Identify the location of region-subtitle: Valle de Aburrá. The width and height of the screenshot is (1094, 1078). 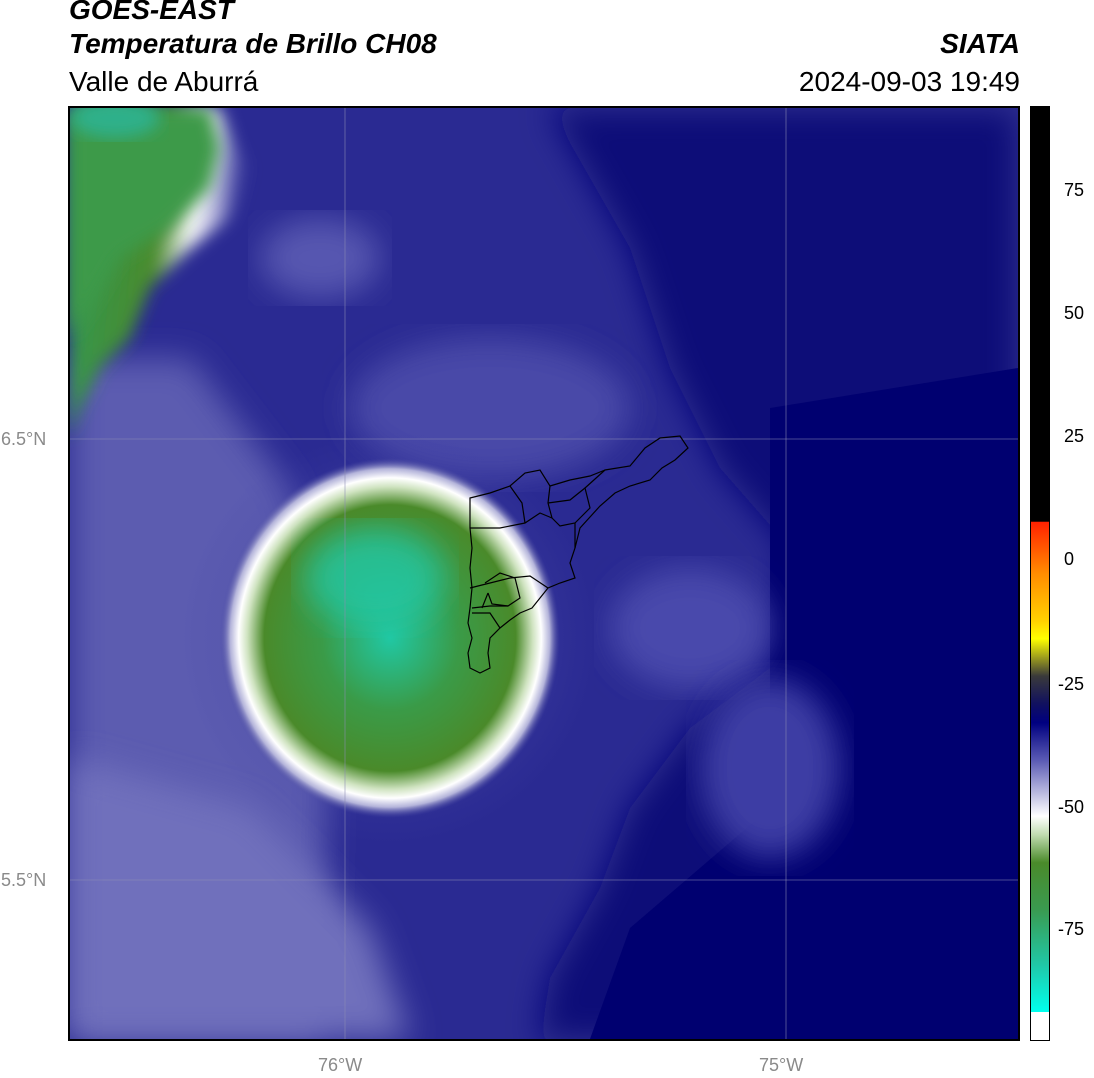
(164, 81).